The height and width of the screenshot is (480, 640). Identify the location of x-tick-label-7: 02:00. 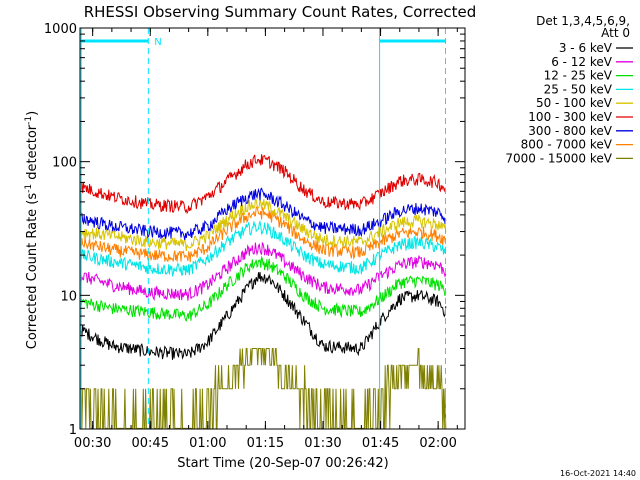
(437, 443).